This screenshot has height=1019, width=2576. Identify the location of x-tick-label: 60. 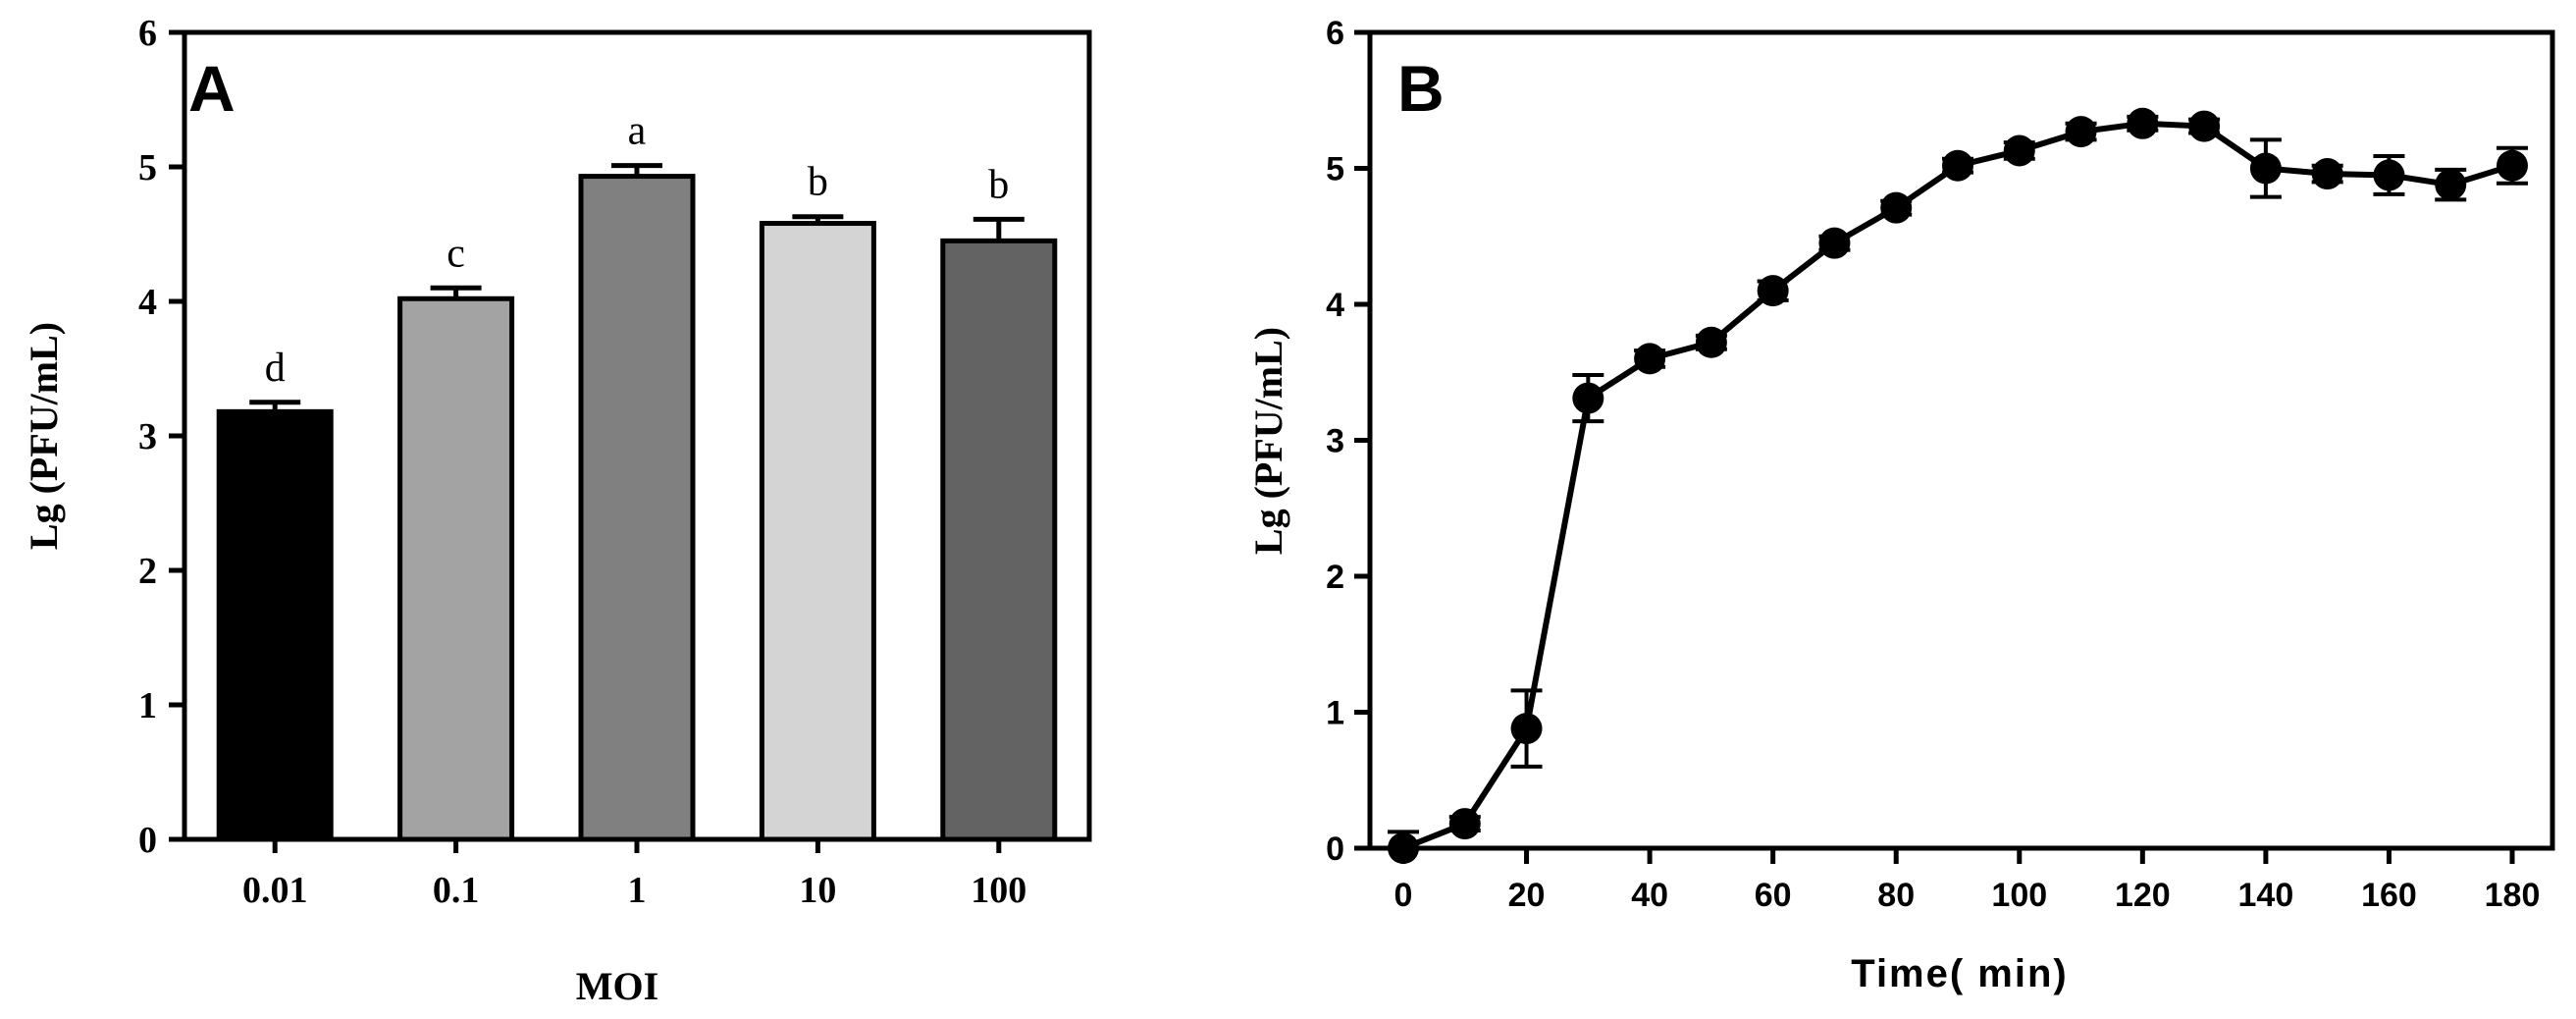
(1773, 895).